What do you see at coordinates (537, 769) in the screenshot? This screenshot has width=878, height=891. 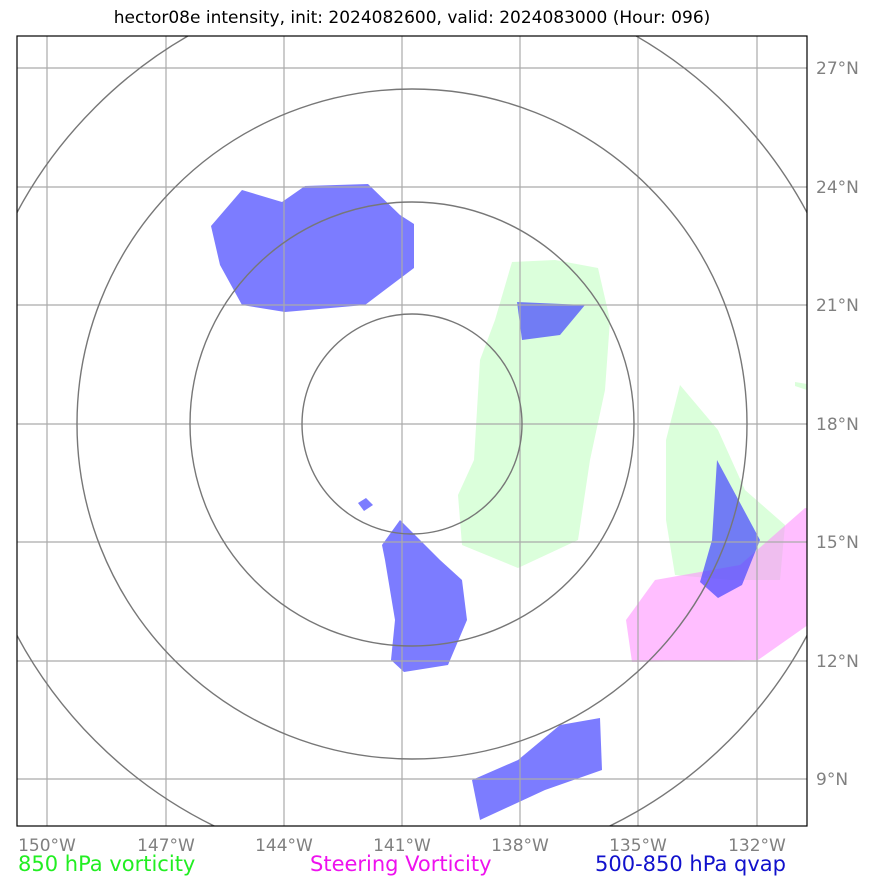 I see `qvap-region-south` at bounding box center [537, 769].